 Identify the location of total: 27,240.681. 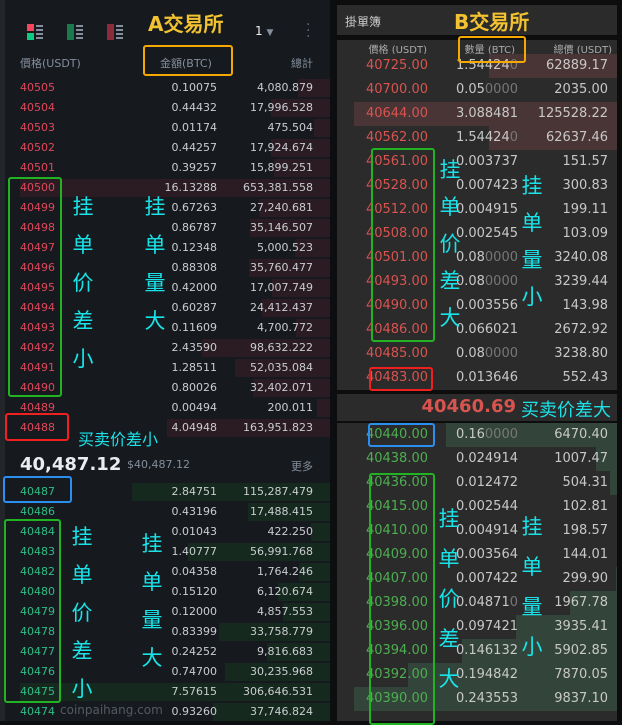
(281, 207).